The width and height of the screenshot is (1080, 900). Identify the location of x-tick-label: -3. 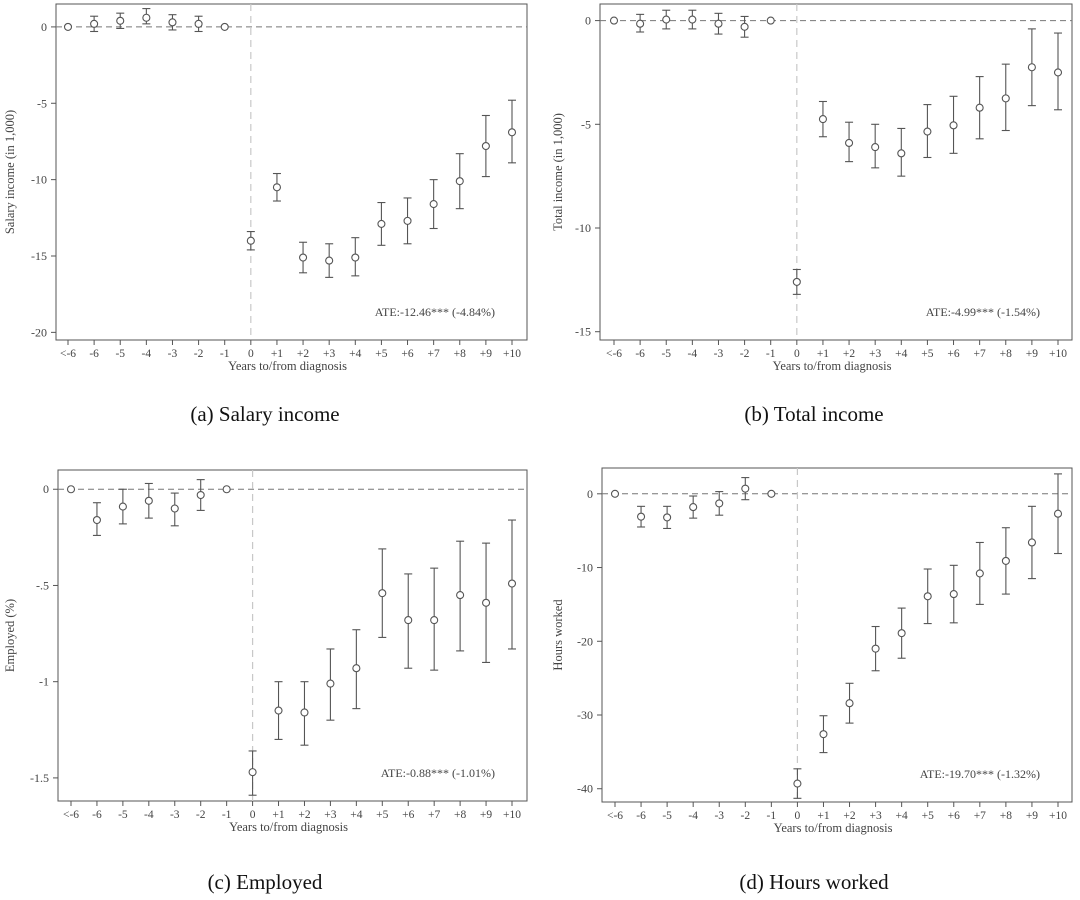
(719, 354).